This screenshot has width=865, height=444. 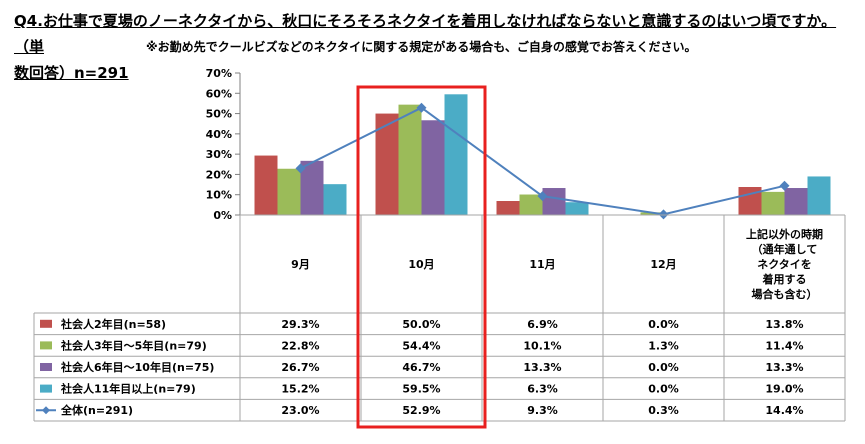 What do you see at coordinates (421, 257) in the screenshot?
I see `highlight-box` at bounding box center [421, 257].